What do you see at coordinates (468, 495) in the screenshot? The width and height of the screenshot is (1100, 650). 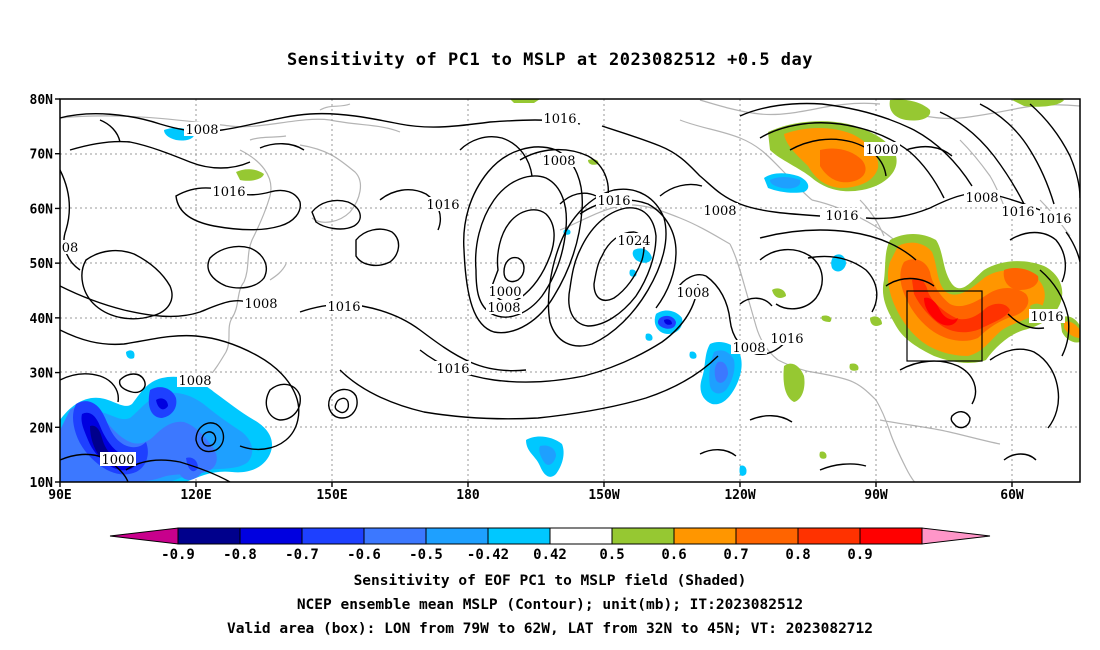 I see `x-tick-label: 180` at bounding box center [468, 495].